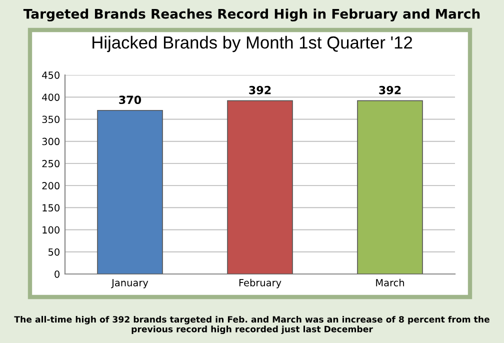 The height and width of the screenshot is (343, 504). I want to click on y-tick-label: 450, so click(51, 75).